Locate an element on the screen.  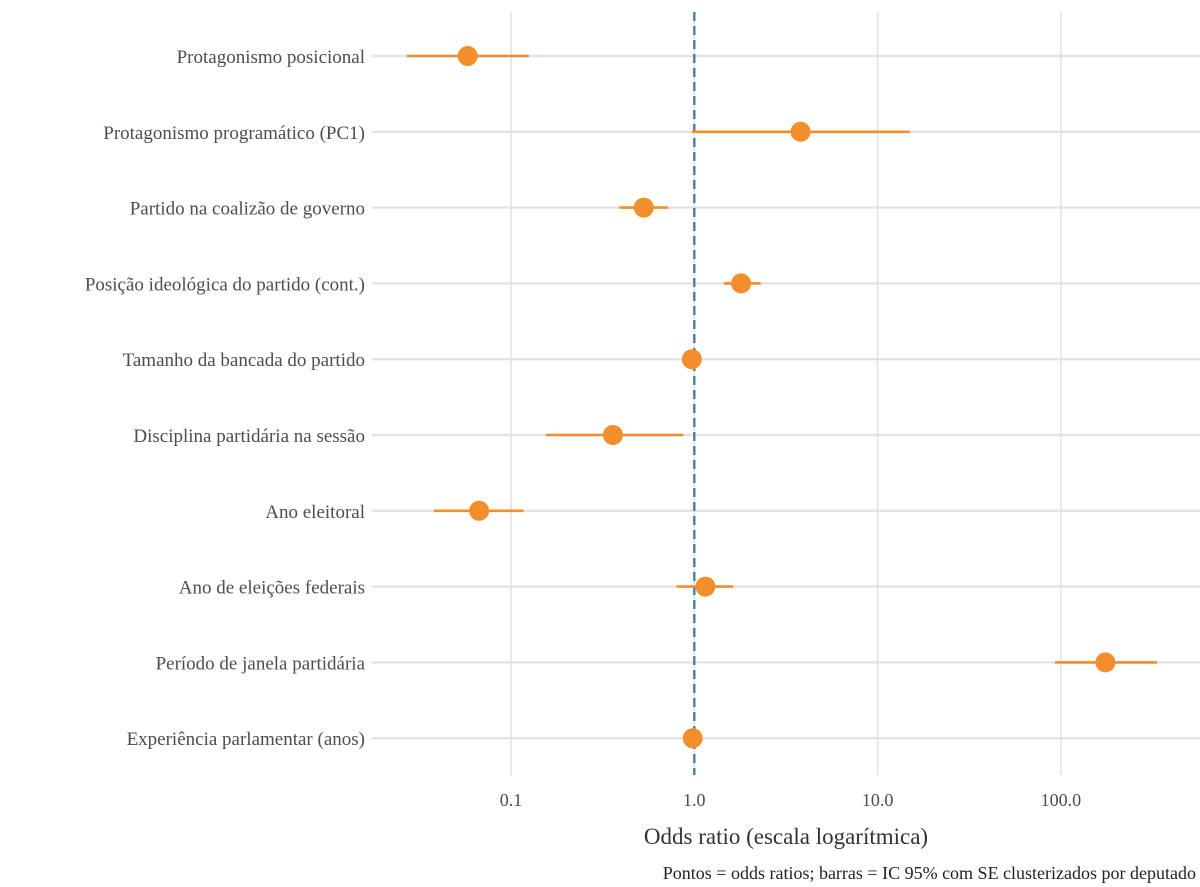
category-label: Ano de eleições federais is located at coordinates (272, 588).